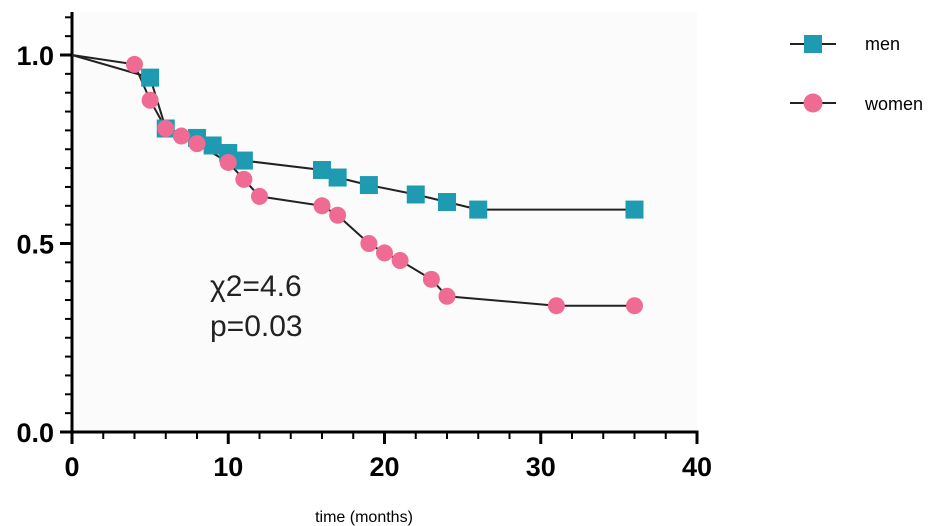 The height and width of the screenshot is (526, 934). What do you see at coordinates (35, 433) in the screenshot?
I see `y-tick-label: 0.0` at bounding box center [35, 433].